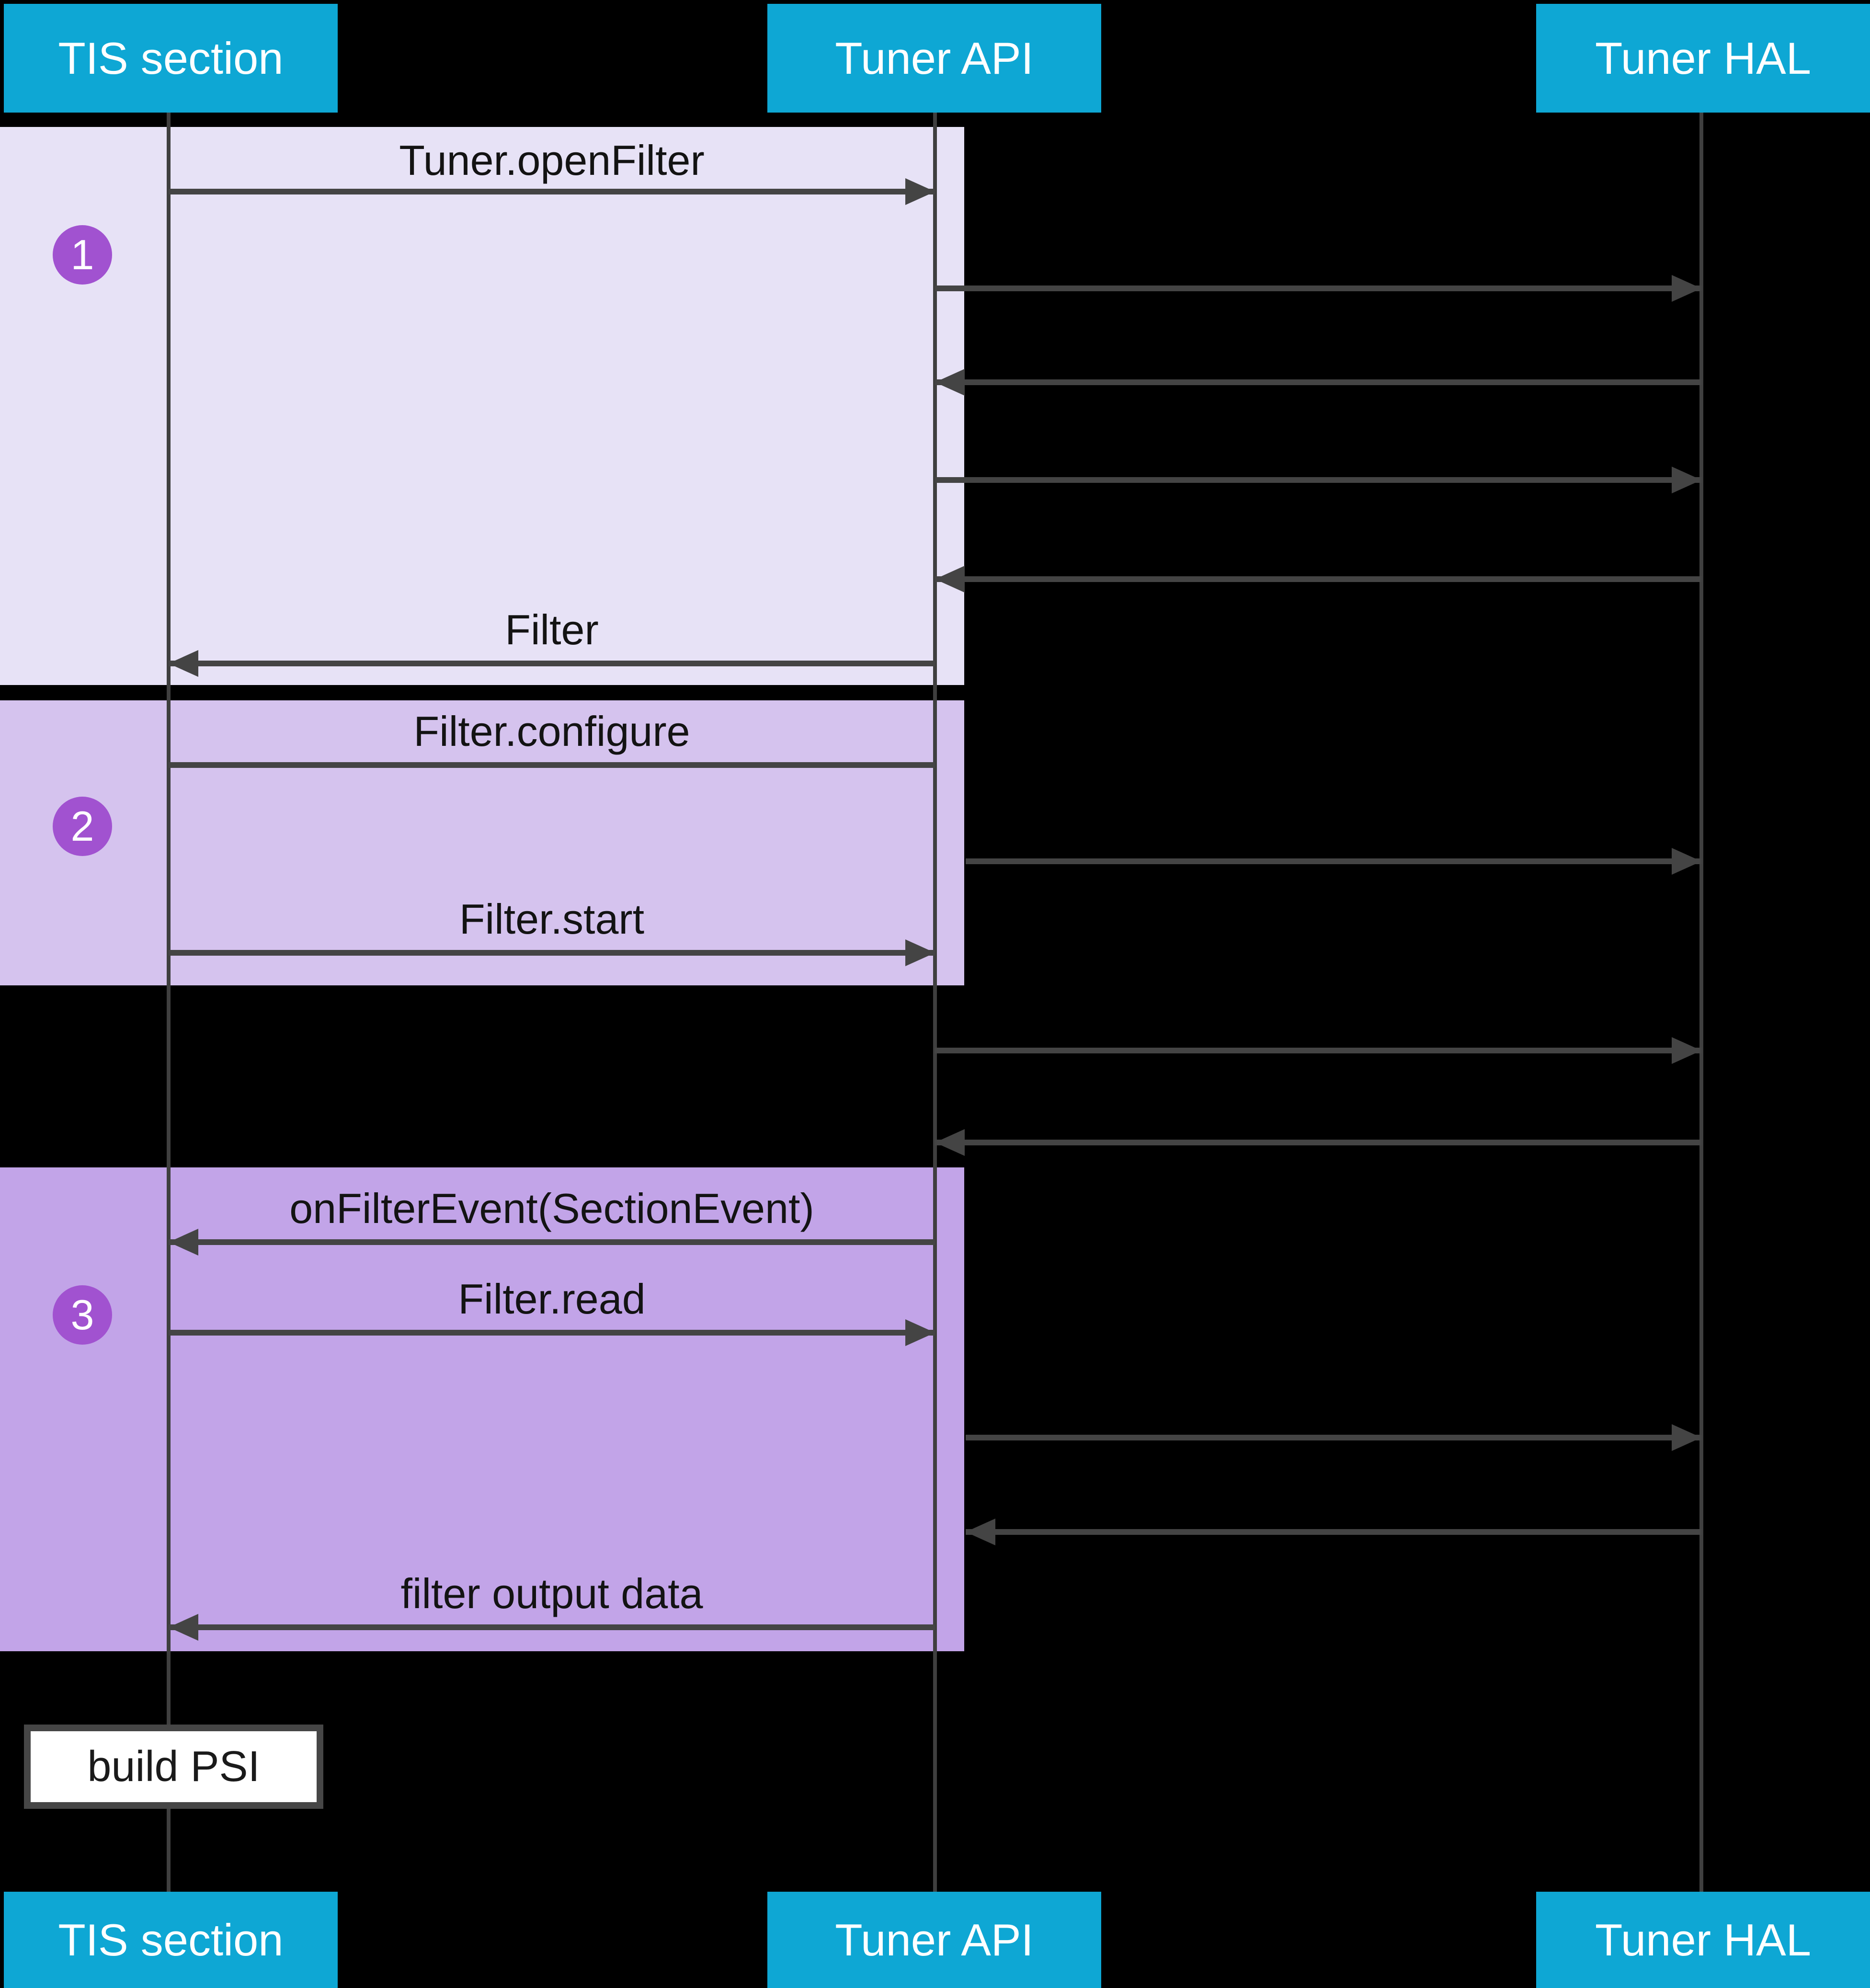 Image resolution: width=1870 pixels, height=1988 pixels. I want to click on step-1-badge: 1, so click(82, 255).